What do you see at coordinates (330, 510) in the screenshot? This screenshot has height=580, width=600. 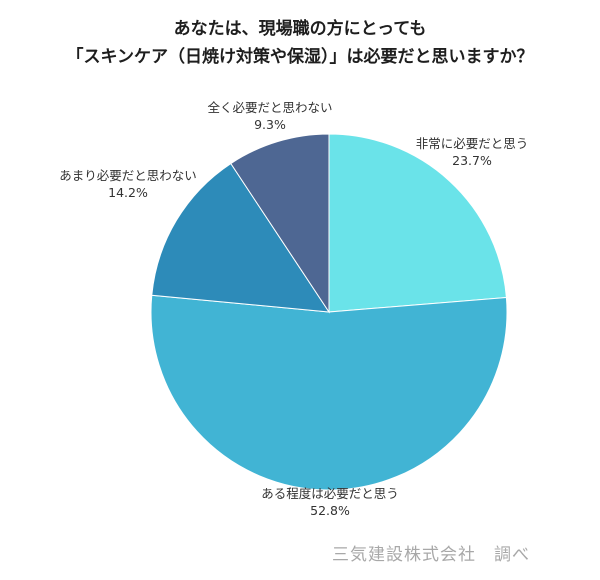 I see `slice-value-label-2: 52.8%` at bounding box center [330, 510].